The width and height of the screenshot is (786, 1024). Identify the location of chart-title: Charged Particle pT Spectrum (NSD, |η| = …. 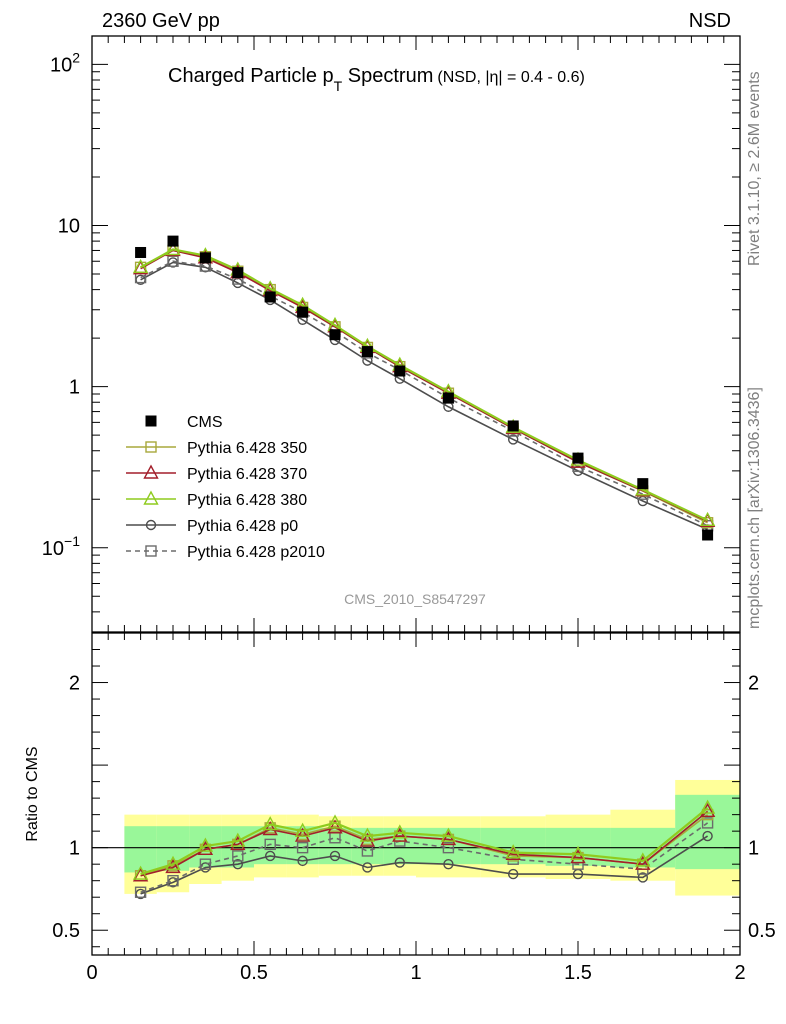
(376, 79).